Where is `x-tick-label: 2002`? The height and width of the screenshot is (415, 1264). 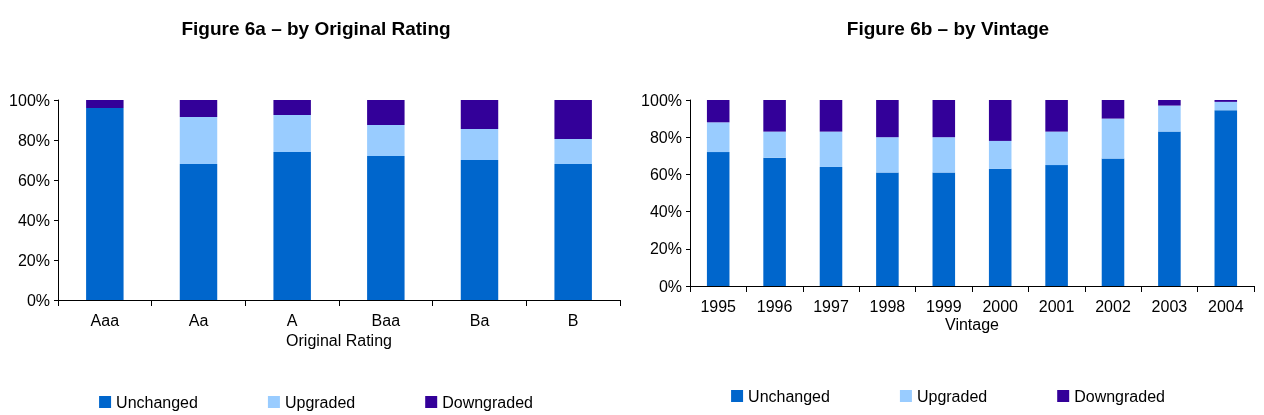
x-tick-label: 2002 is located at coordinates (1113, 306).